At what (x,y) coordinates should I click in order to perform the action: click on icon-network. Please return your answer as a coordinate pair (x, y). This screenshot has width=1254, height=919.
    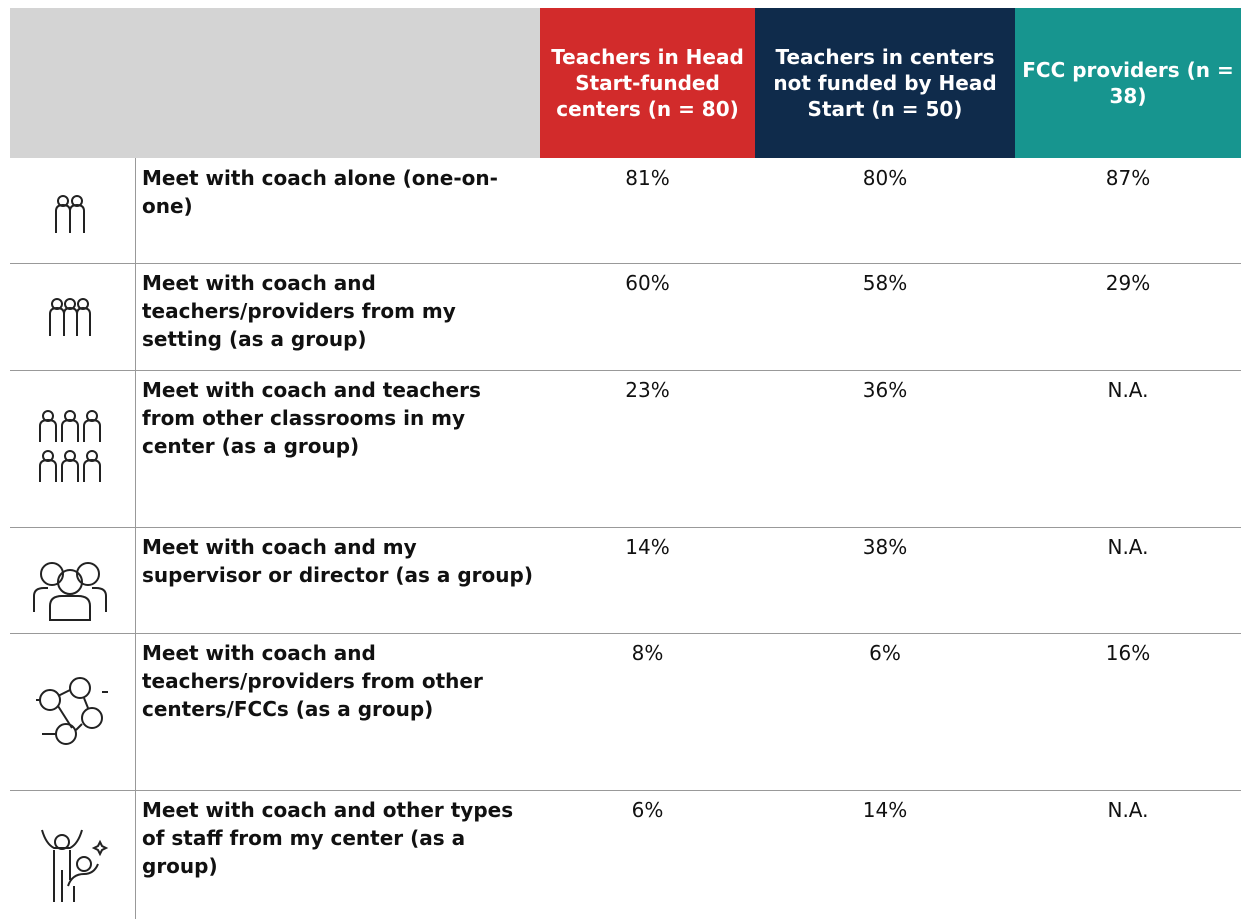
    Looking at the image, I should click on (72, 711).